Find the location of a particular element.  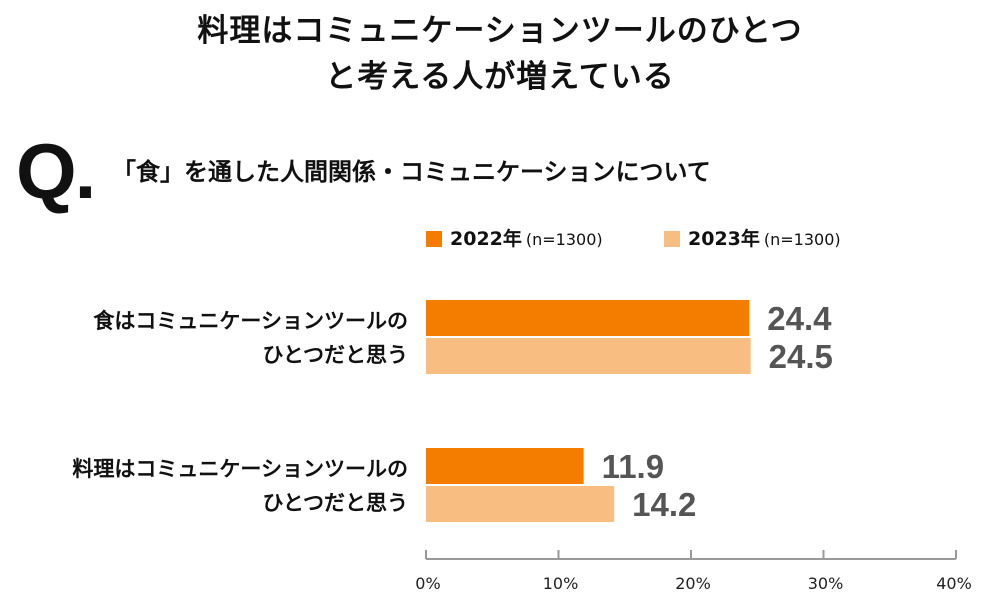

legend-item-2023: 2023年 (n=1300) is located at coordinates (752, 239).